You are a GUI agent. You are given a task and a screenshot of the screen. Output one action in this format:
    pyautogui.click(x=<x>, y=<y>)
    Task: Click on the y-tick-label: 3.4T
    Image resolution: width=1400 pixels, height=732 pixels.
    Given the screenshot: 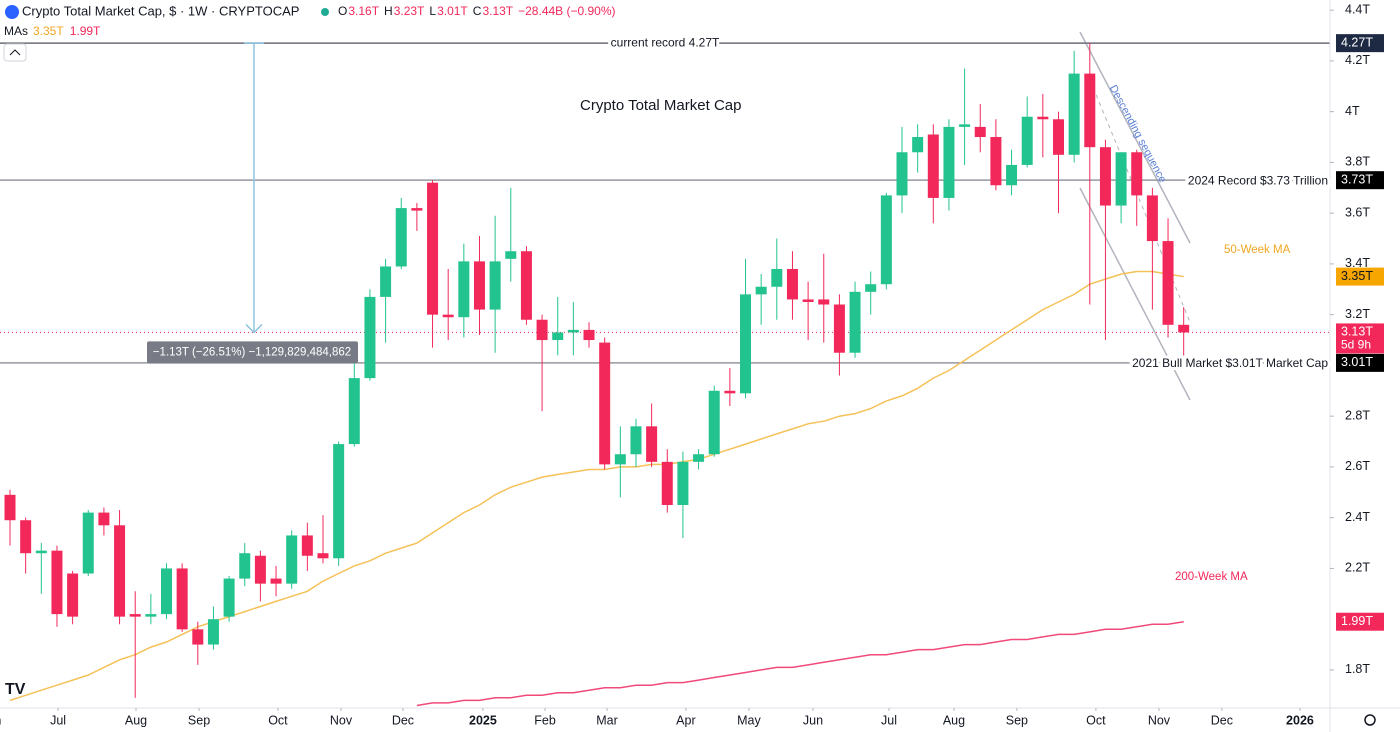 What is the action you would take?
    pyautogui.click(x=1357, y=263)
    